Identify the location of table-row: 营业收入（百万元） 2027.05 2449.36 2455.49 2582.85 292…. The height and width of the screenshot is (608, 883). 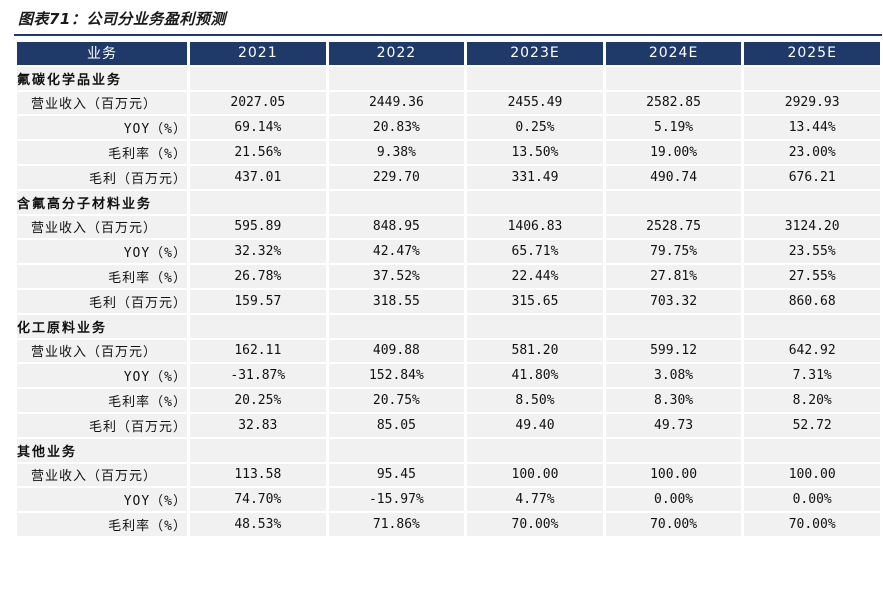
(448, 103).